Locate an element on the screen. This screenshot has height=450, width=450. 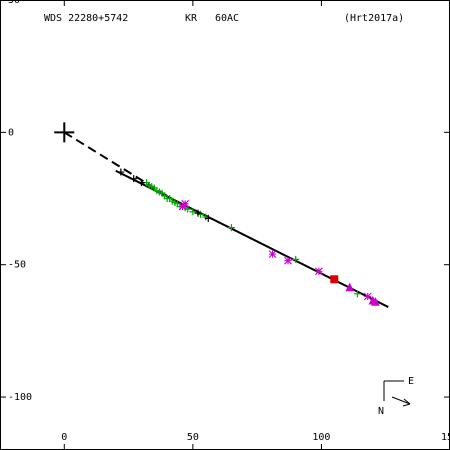
x-tick-label: 50 is located at coordinates (193, 437).